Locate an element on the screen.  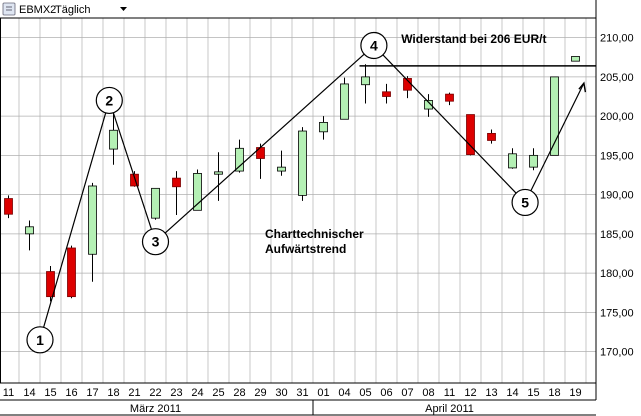
y-tick-label: 205,00 is located at coordinates (617, 78).